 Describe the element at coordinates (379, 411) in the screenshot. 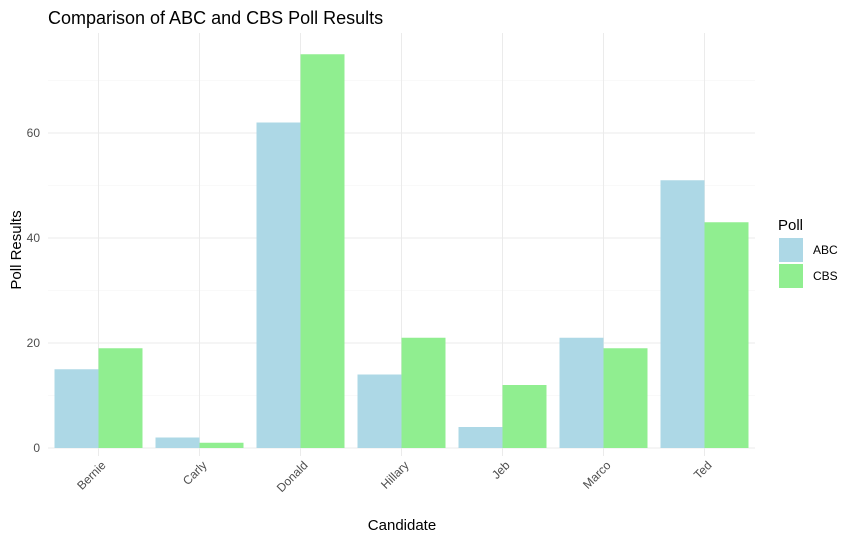

I see `bar-abc-hillary` at that location.